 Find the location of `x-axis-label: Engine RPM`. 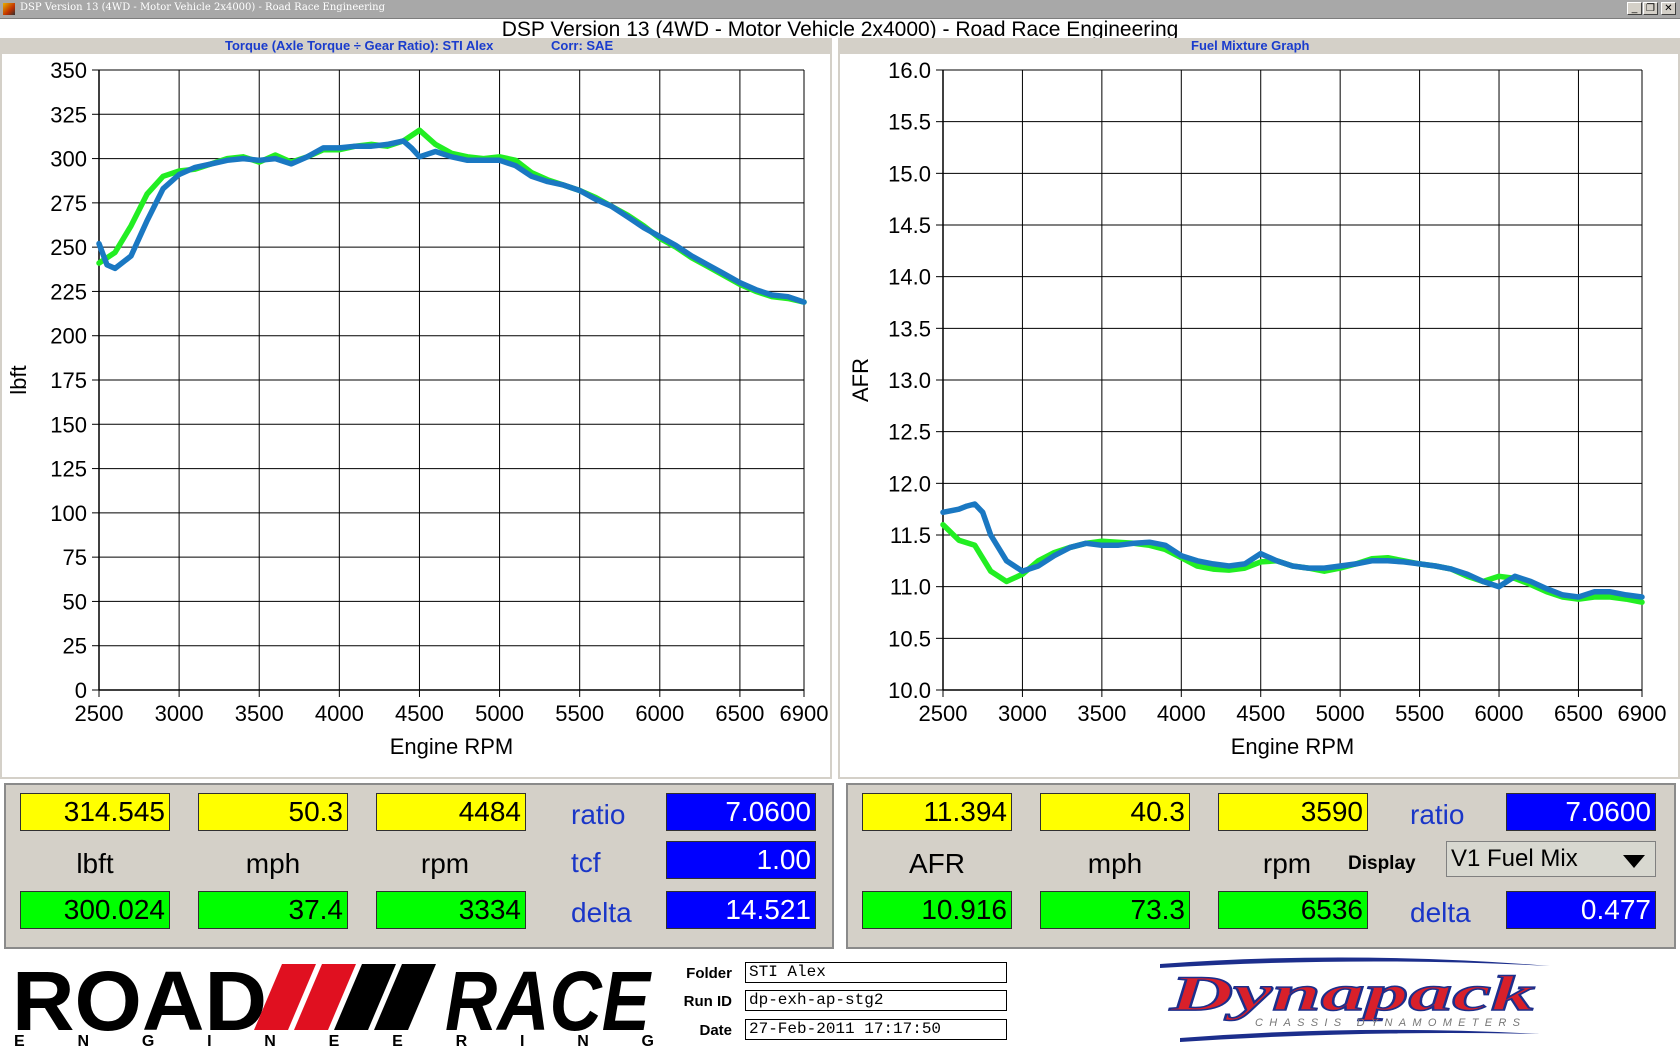

x-axis-label: Engine RPM is located at coordinates (1293, 746).